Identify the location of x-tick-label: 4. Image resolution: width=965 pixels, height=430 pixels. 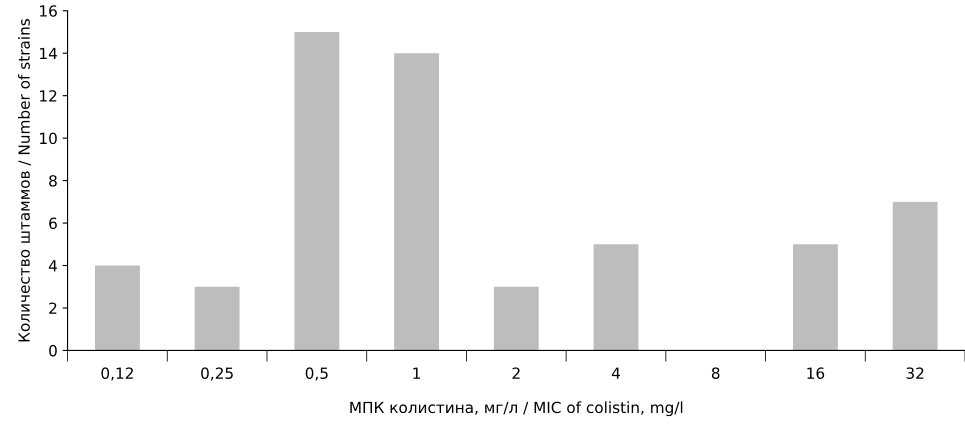
(616, 373).